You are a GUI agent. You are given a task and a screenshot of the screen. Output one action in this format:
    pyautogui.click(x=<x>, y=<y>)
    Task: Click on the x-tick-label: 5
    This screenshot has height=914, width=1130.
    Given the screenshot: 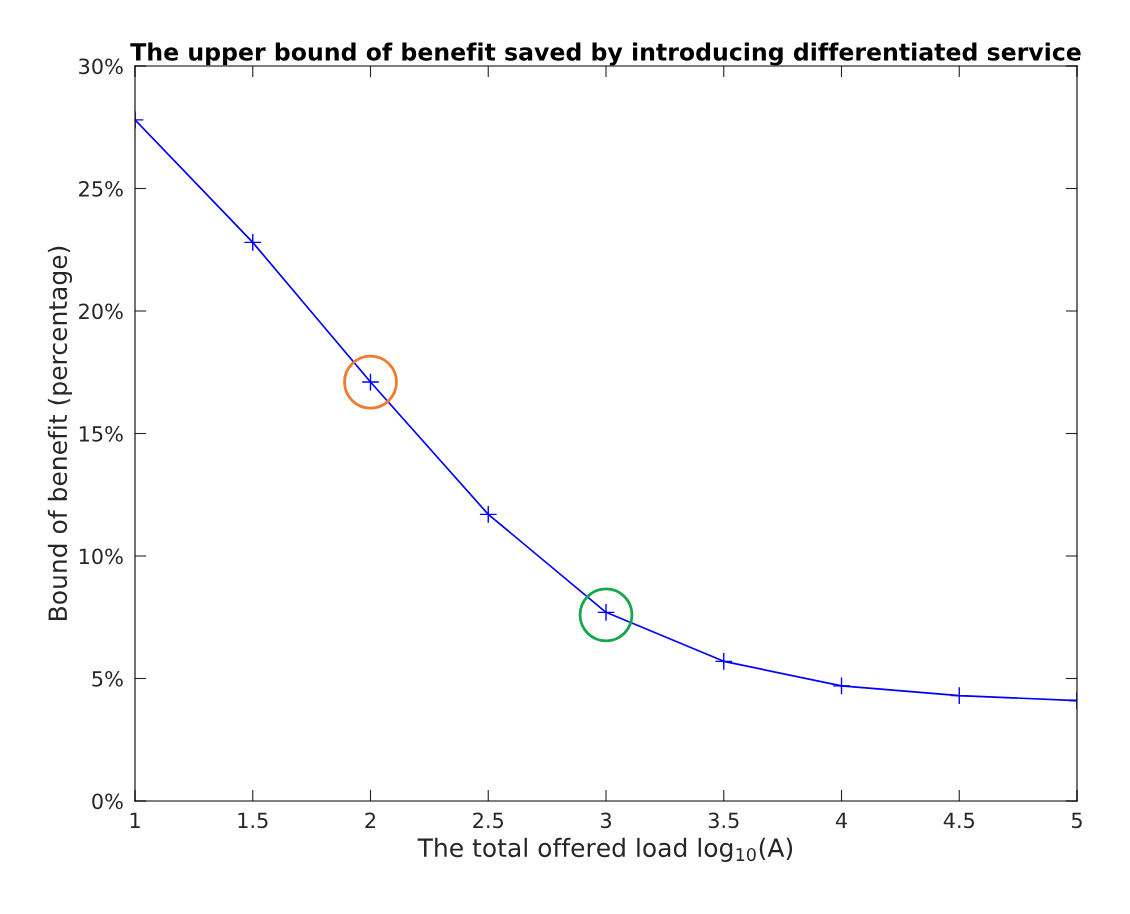 What is the action you would take?
    pyautogui.click(x=1076, y=820)
    